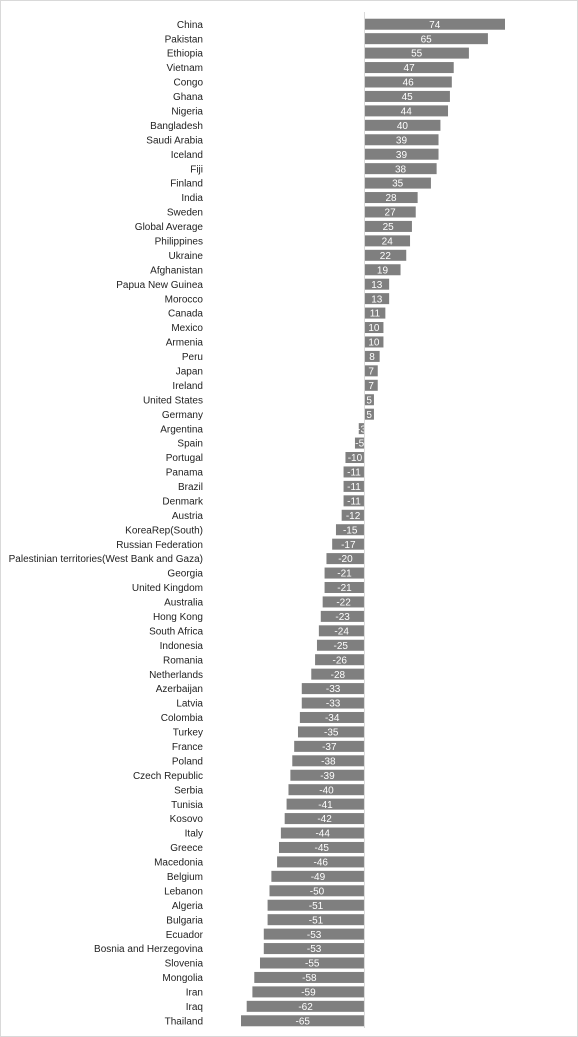 Image resolution: width=578 pixels, height=1037 pixels. What do you see at coordinates (187, 155) in the screenshot?
I see `category-label: Iceland` at bounding box center [187, 155].